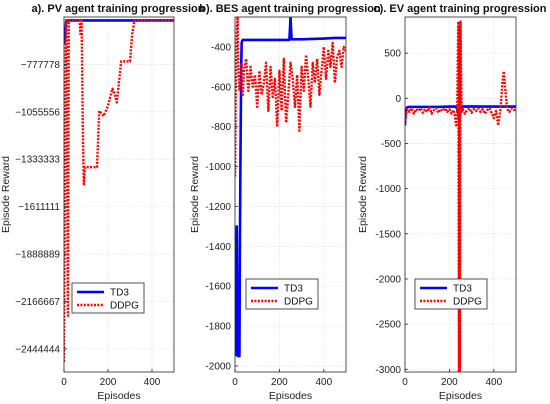  Describe the element at coordinates (221, 127) in the screenshot. I see `y-tick-label: -800` at that location.